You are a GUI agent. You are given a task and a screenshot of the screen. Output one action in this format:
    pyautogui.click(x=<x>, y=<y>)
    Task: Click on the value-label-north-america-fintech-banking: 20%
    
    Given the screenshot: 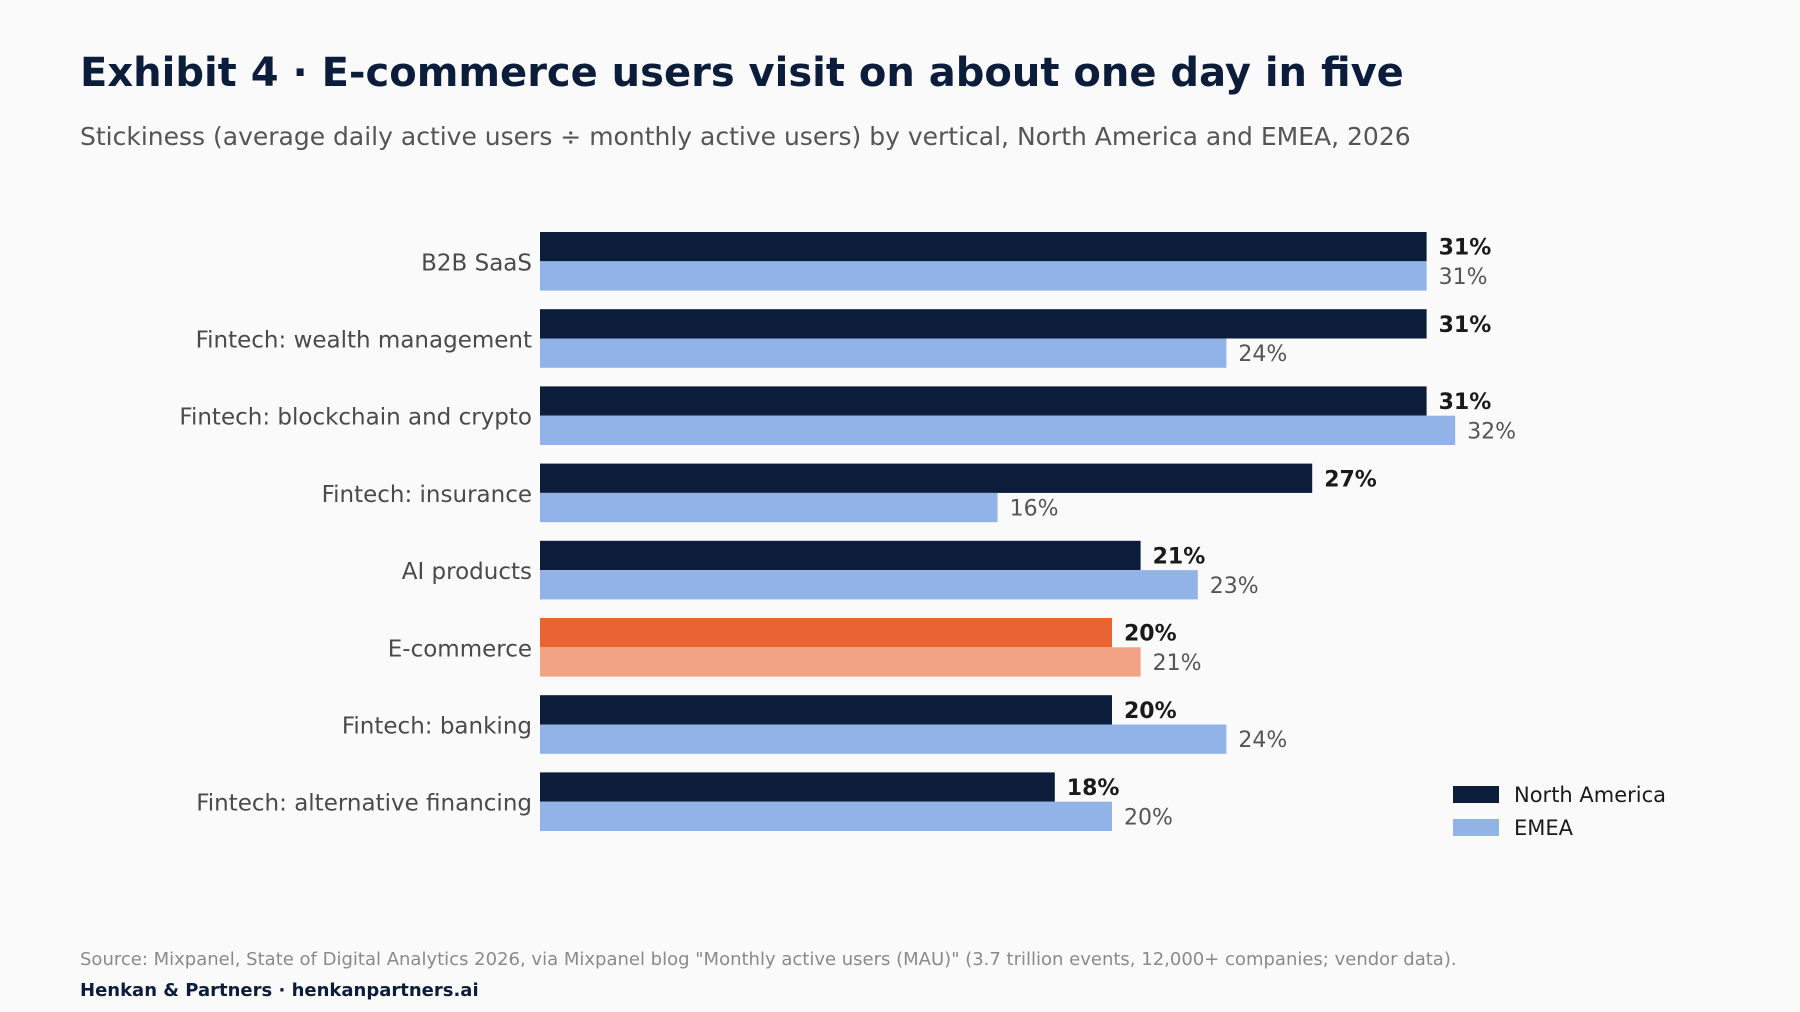 What is the action you would take?
    pyautogui.click(x=1150, y=711)
    